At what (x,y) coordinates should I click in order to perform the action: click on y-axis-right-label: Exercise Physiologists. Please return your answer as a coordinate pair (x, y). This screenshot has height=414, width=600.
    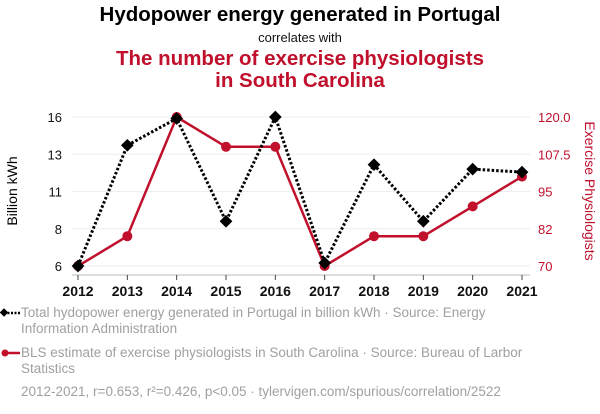
    Looking at the image, I should click on (590, 190).